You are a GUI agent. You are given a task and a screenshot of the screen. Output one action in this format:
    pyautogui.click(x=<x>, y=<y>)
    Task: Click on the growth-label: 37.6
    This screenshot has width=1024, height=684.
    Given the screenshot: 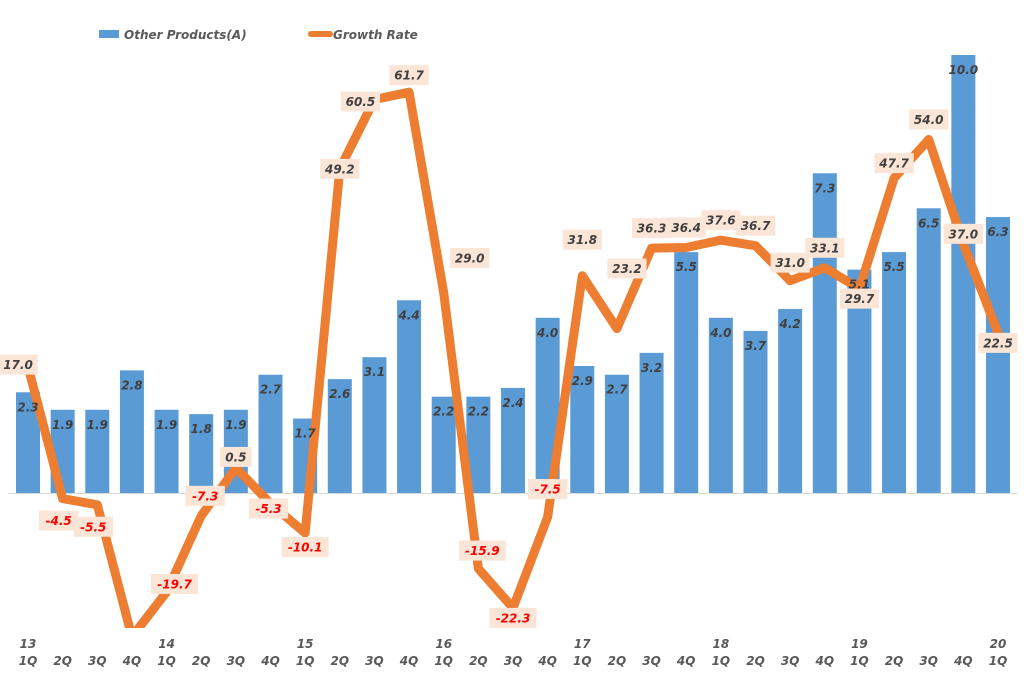 What is the action you would take?
    pyautogui.click(x=721, y=220)
    